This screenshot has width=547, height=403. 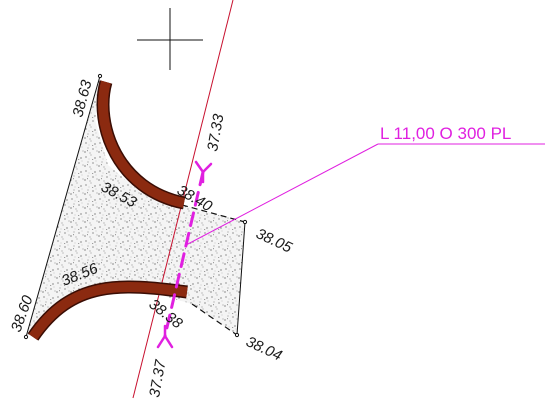 What do you see at coordinates (445, 133) in the screenshot?
I see `pipe-label: L 11,00 O 300 PL` at bounding box center [445, 133].